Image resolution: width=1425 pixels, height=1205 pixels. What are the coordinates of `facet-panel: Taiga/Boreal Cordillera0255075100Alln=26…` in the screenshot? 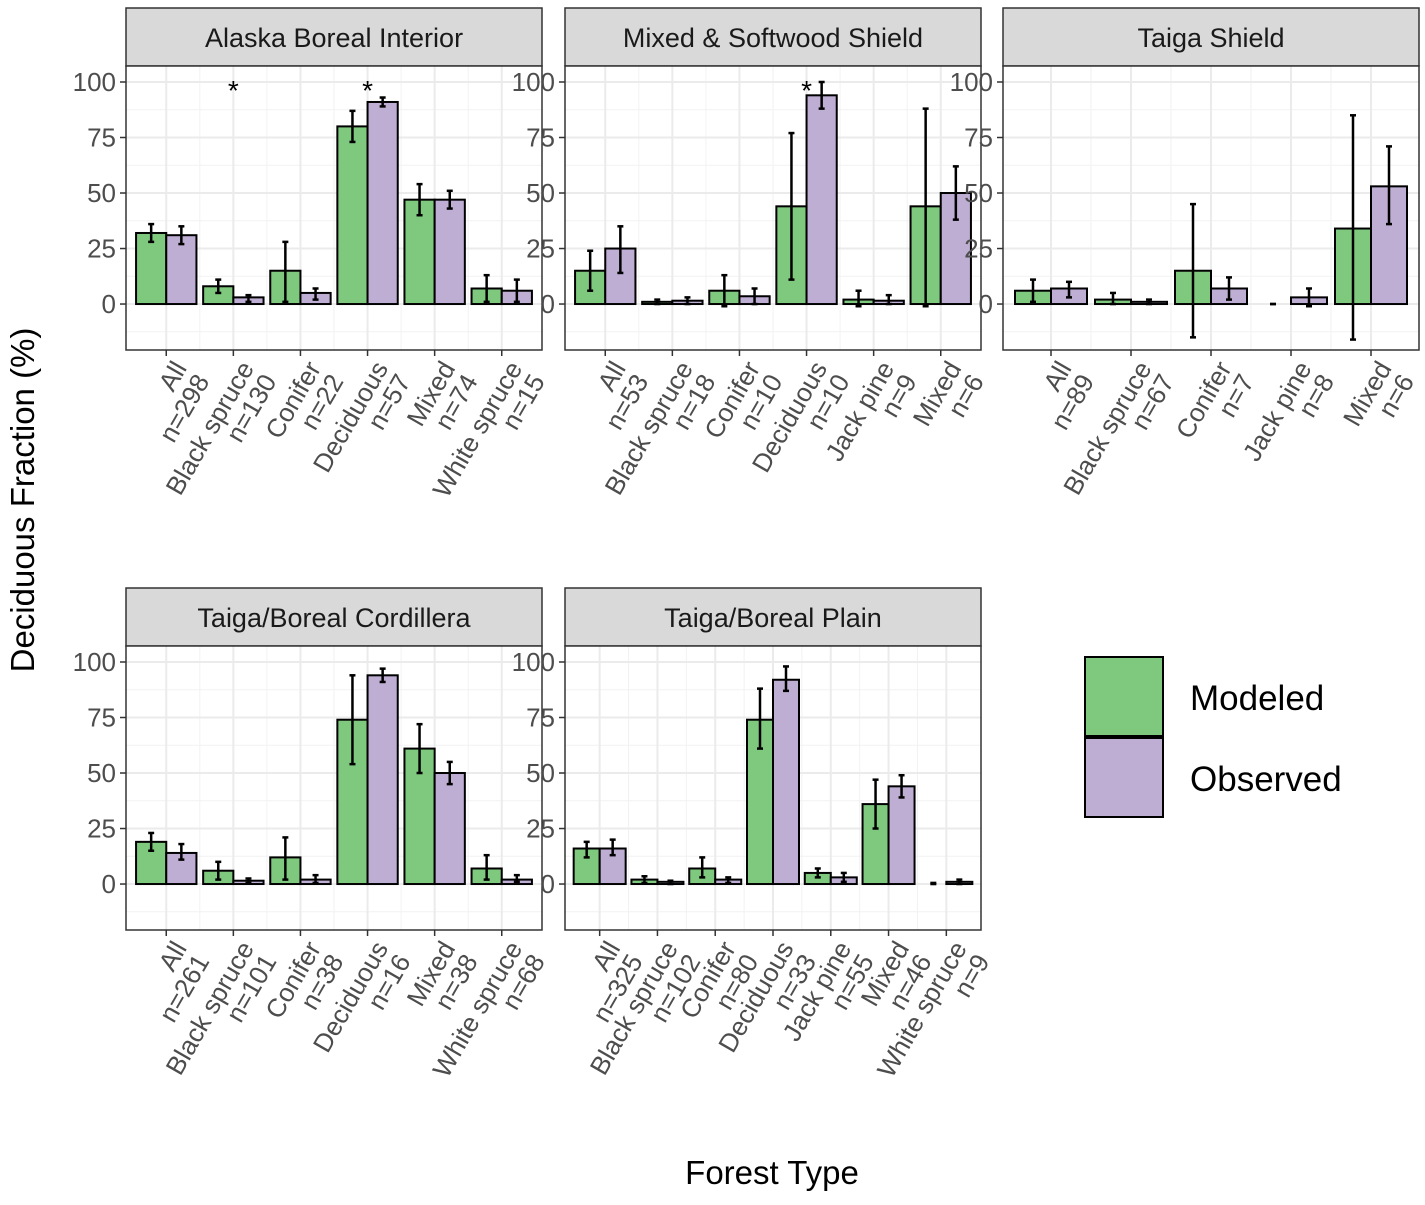 It's located at (312, 834).